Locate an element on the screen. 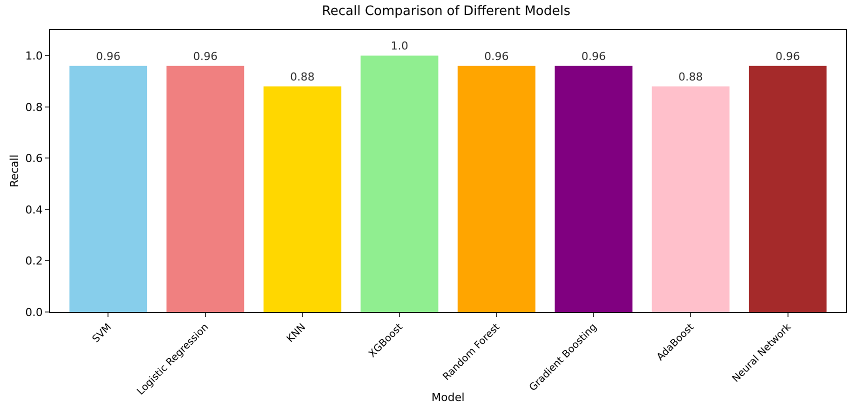 The height and width of the screenshot is (404, 858). y-tick-label: 0.2 is located at coordinates (34, 261).